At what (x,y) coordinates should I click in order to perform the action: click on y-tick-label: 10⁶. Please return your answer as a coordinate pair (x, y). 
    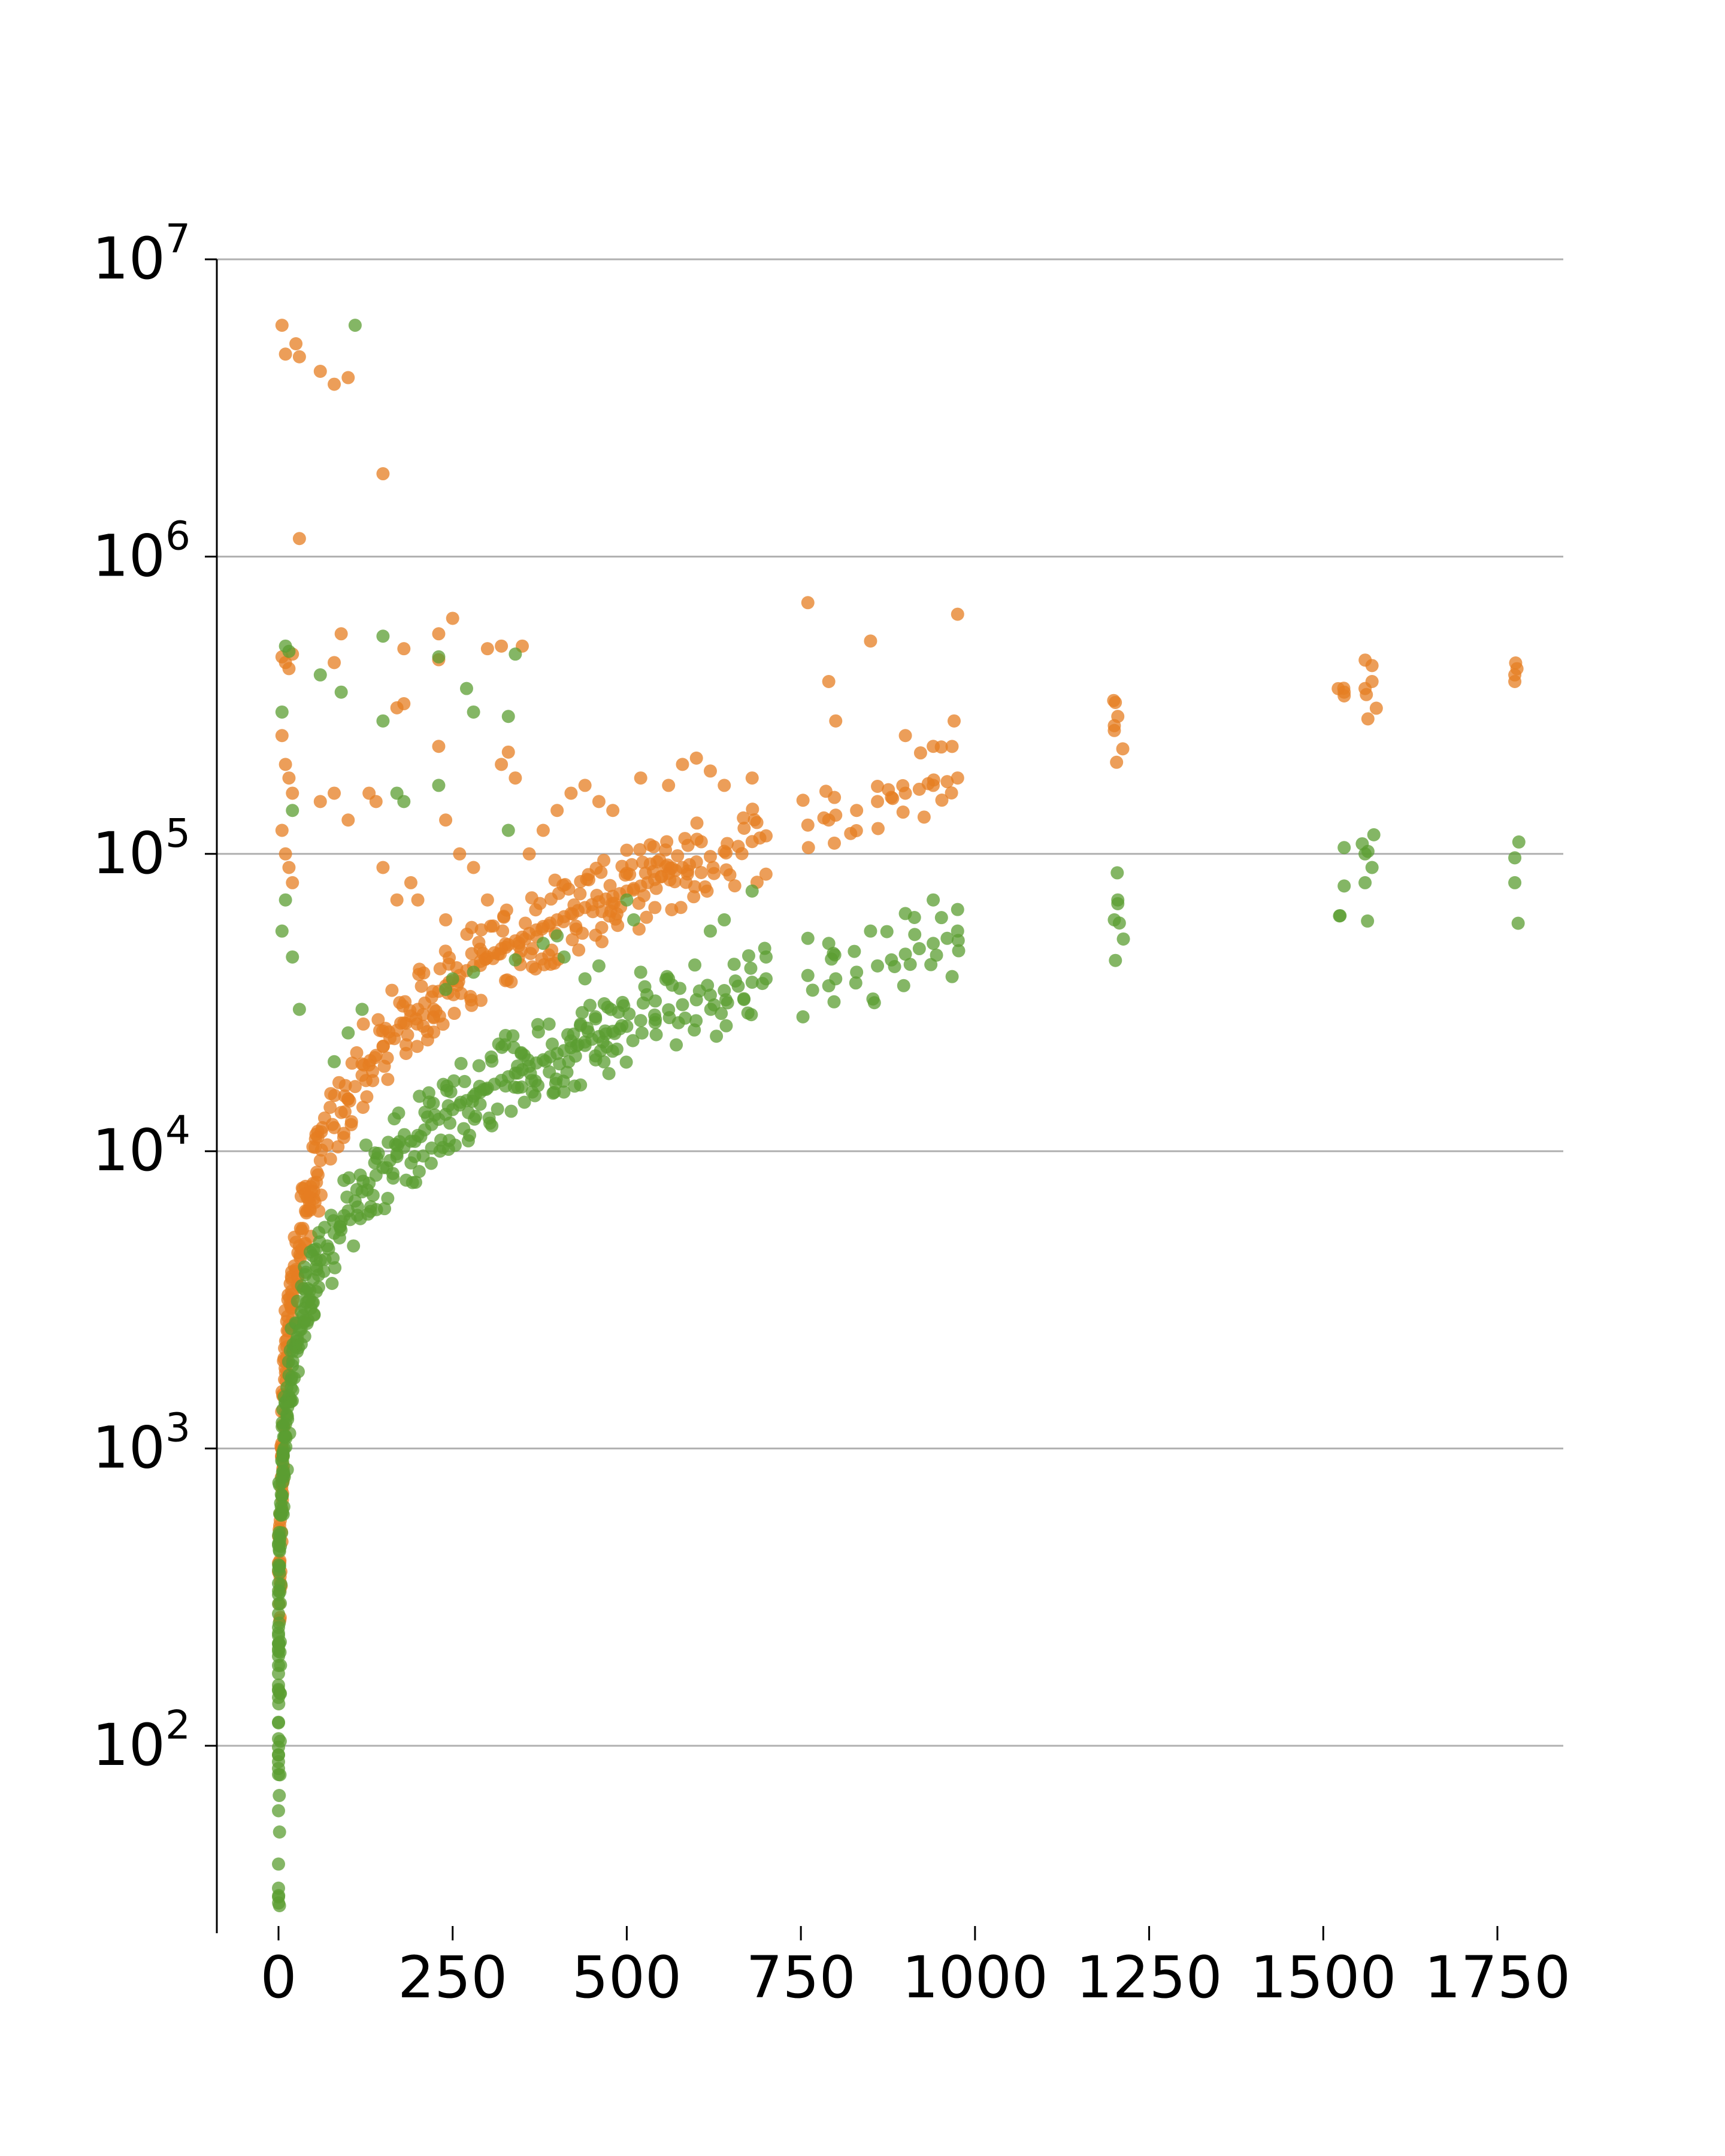
    Looking at the image, I should click on (141, 551).